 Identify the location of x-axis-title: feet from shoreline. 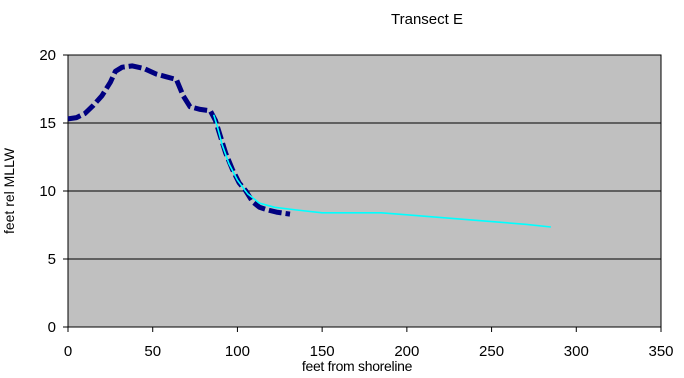
(357, 366).